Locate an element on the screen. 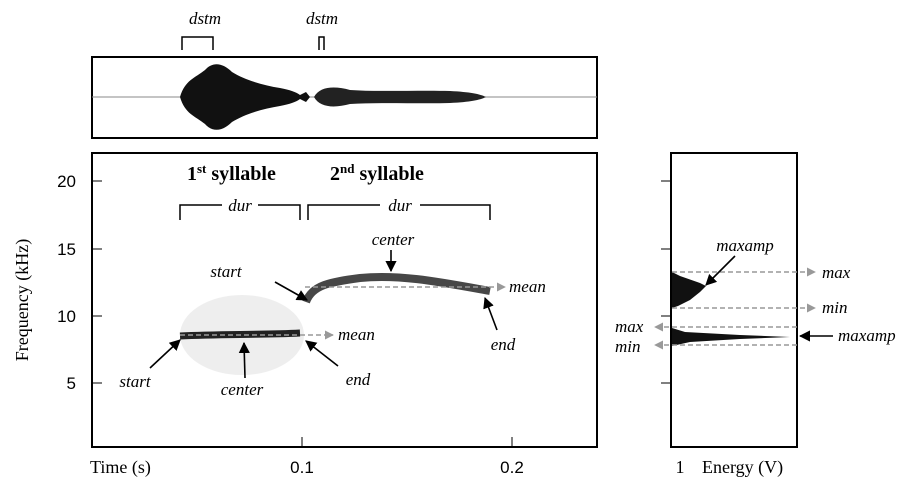 This screenshot has height=483, width=910. energy-frame is located at coordinates (734, 300).